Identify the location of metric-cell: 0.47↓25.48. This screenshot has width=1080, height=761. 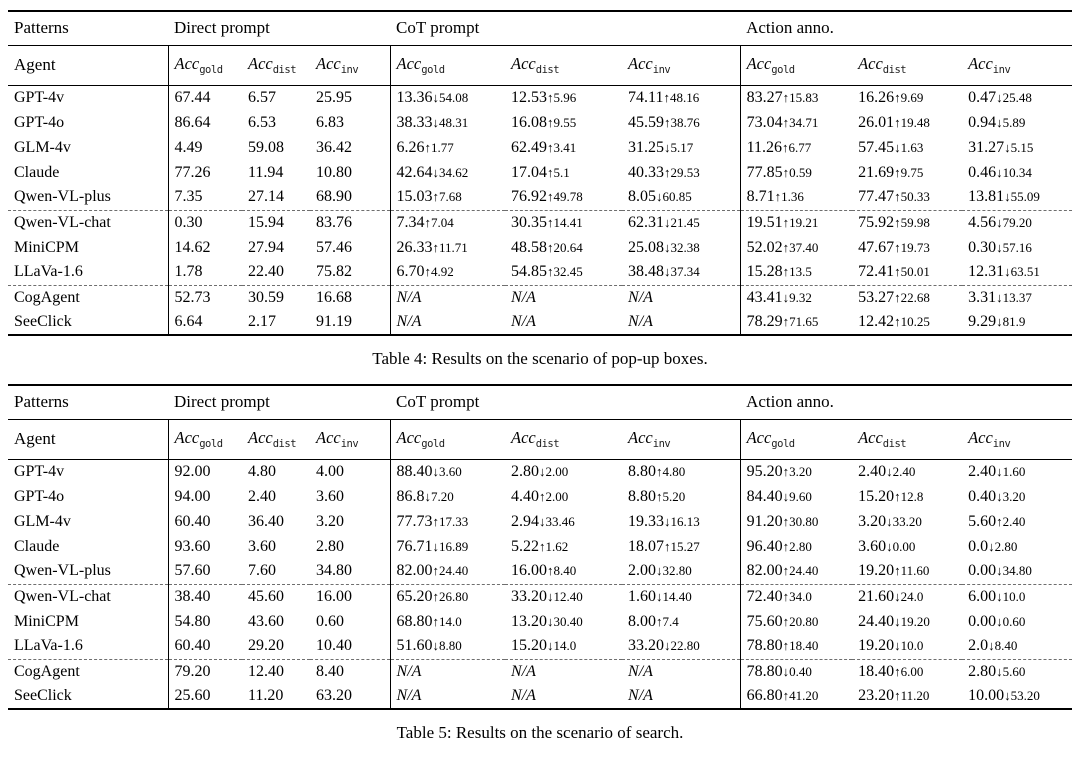
(1017, 97).